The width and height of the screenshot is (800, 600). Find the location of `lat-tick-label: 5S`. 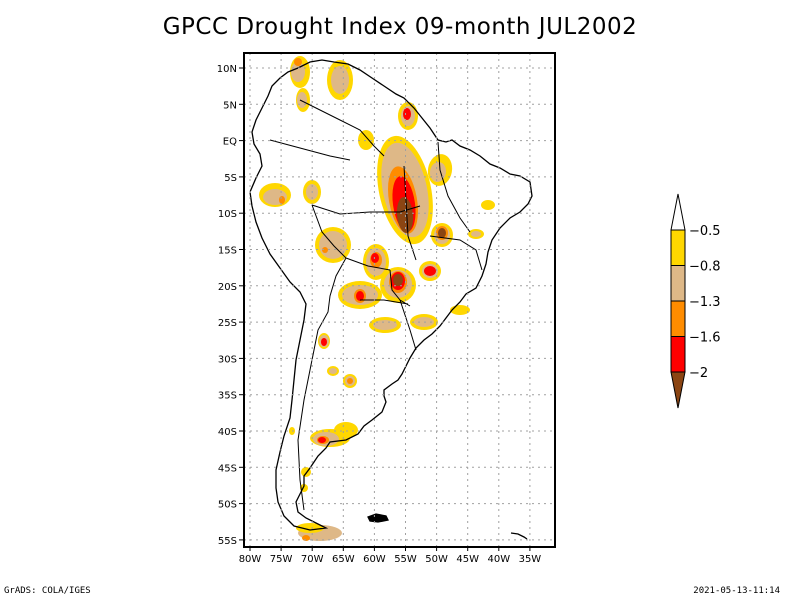

lat-tick-label: 5S is located at coordinates (230, 178).